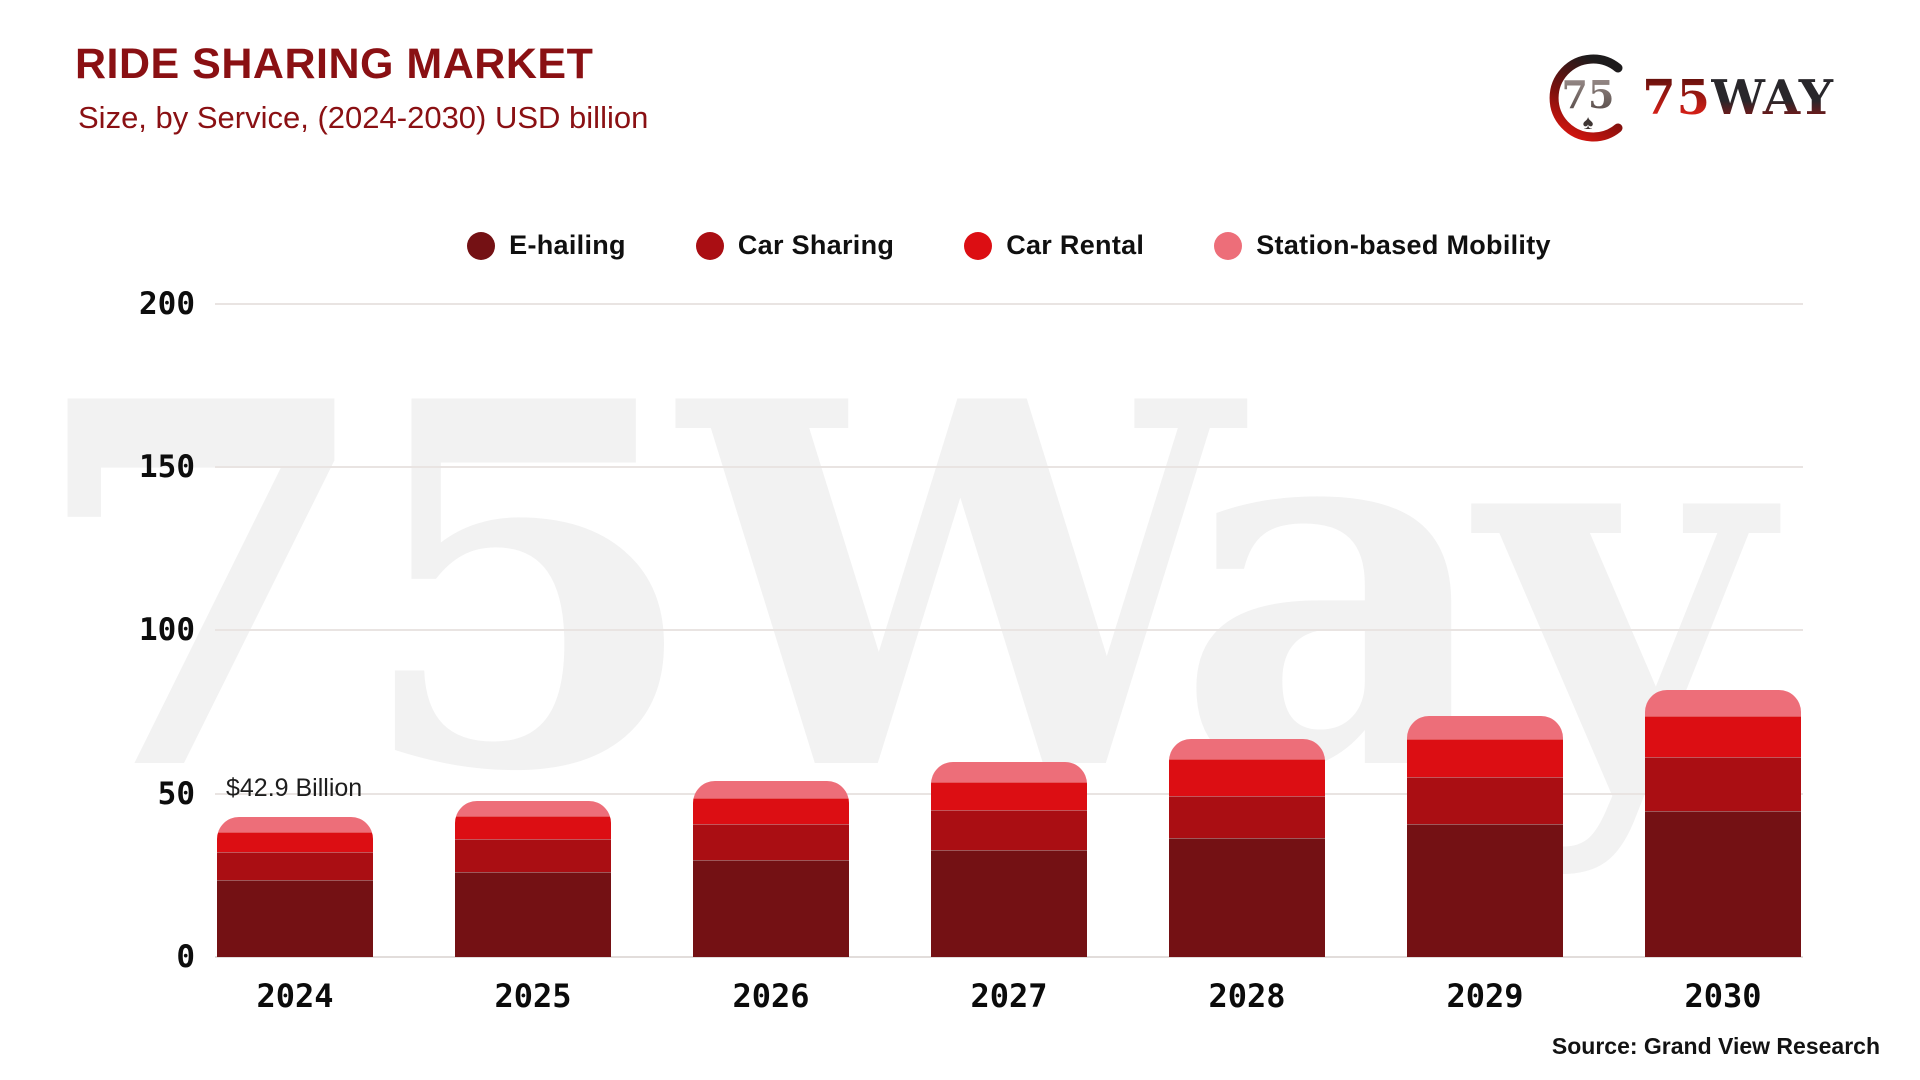 This screenshot has width=1920, height=1080. Describe the element at coordinates (533, 914) in the screenshot. I see `bar-segment-2025-e-hailing` at that location.